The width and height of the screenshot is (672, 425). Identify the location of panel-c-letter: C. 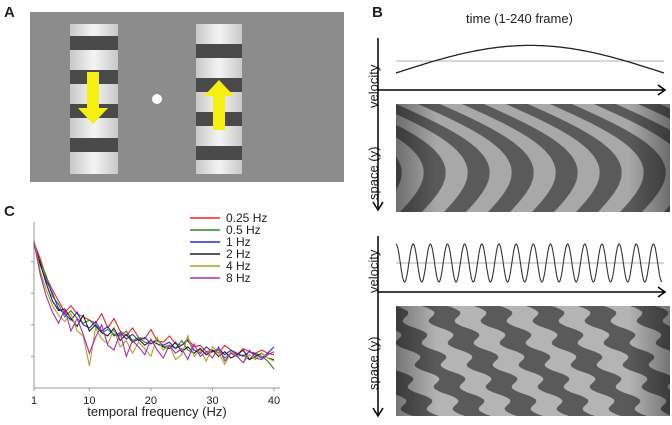
(9, 211).